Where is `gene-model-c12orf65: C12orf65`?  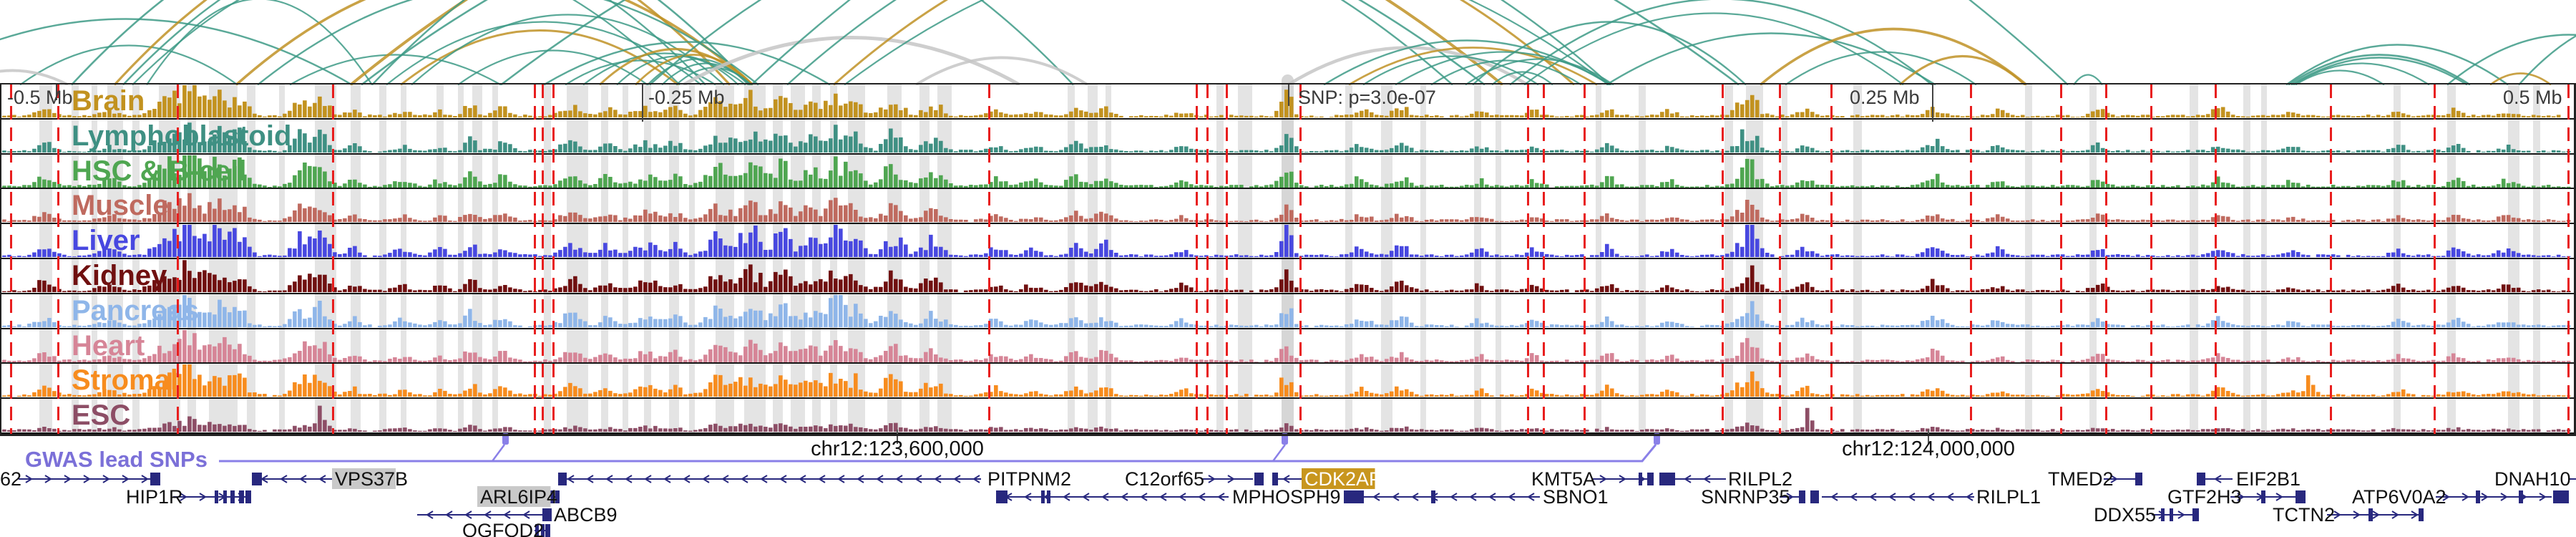
gene-model-c12orf65: C12orf65 is located at coordinates (1194, 479).